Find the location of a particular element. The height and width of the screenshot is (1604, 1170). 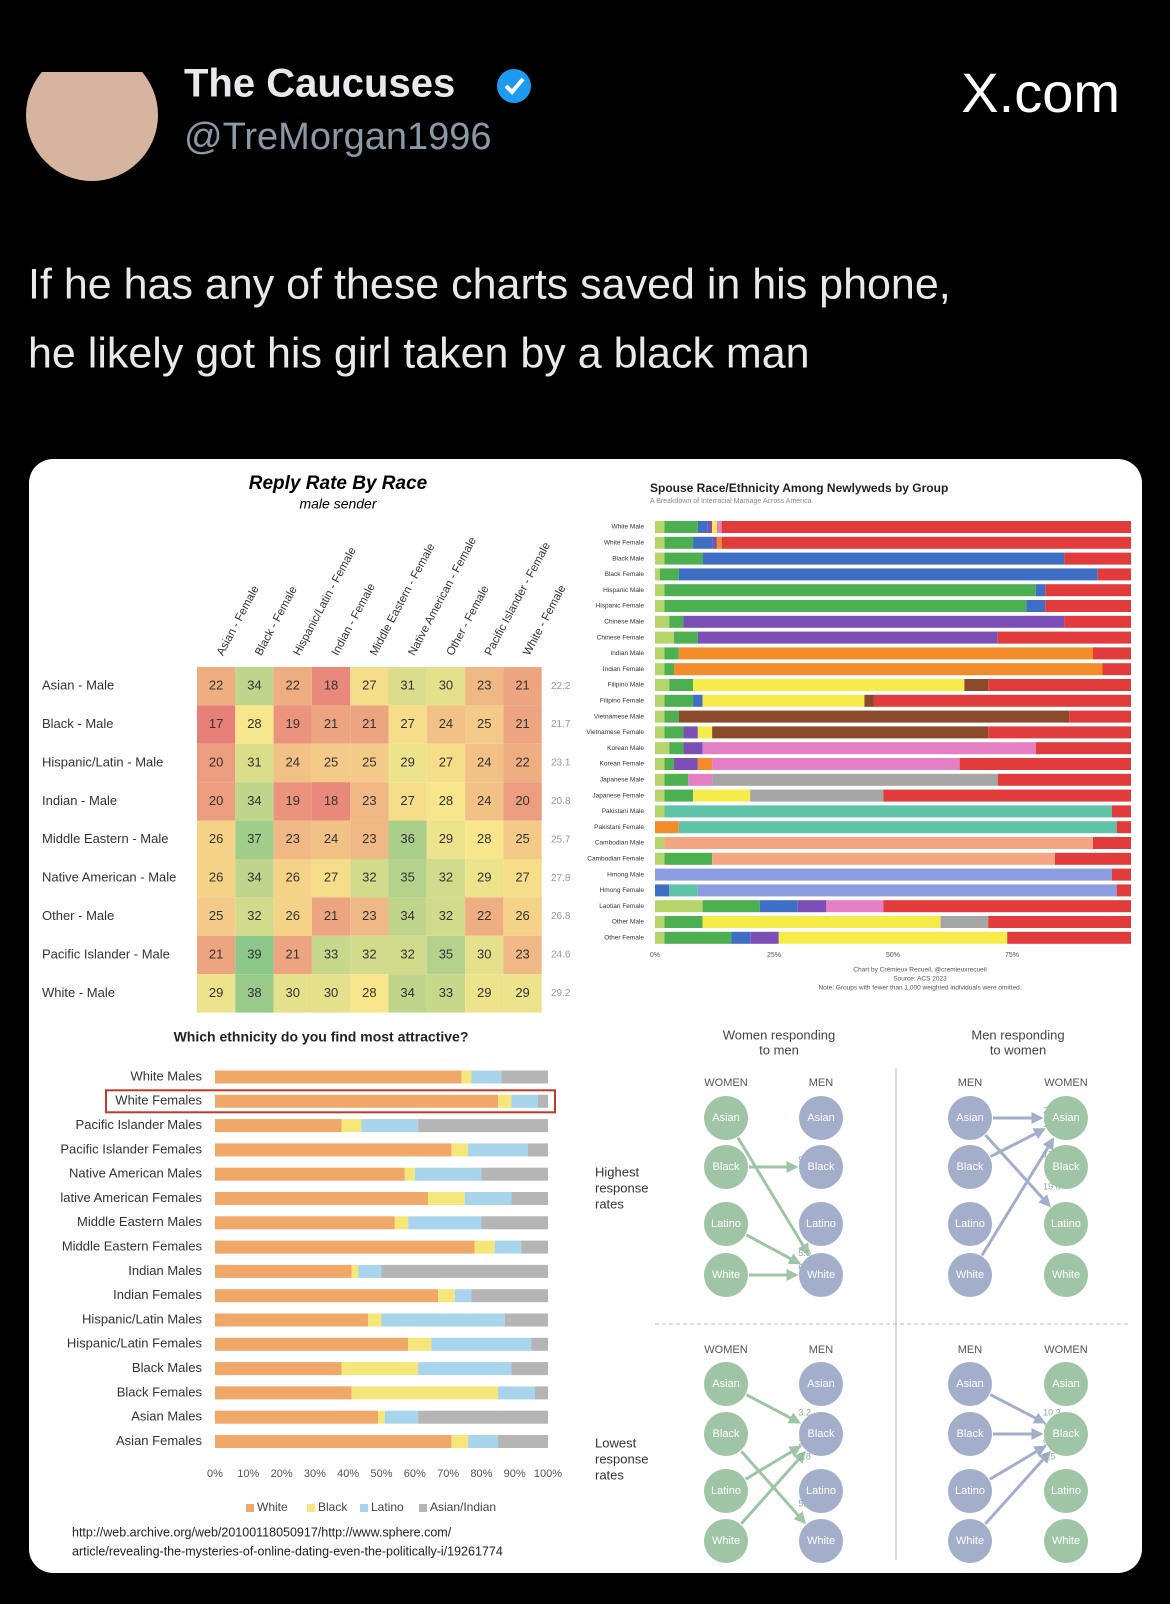

category-label: Chinese Female is located at coordinates (621, 637).